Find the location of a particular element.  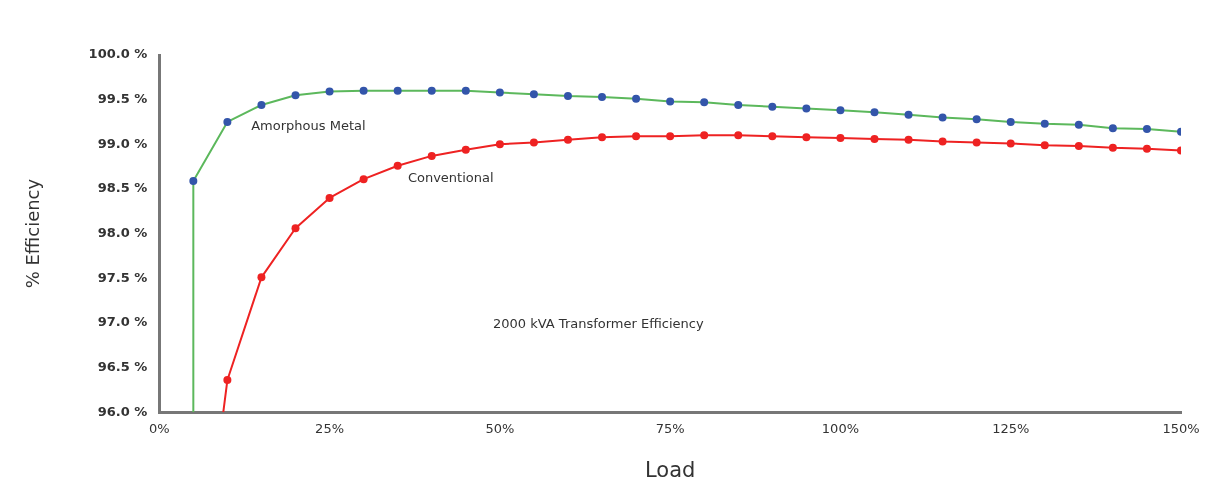

x-tick-label: 75% is located at coordinates (670, 429).